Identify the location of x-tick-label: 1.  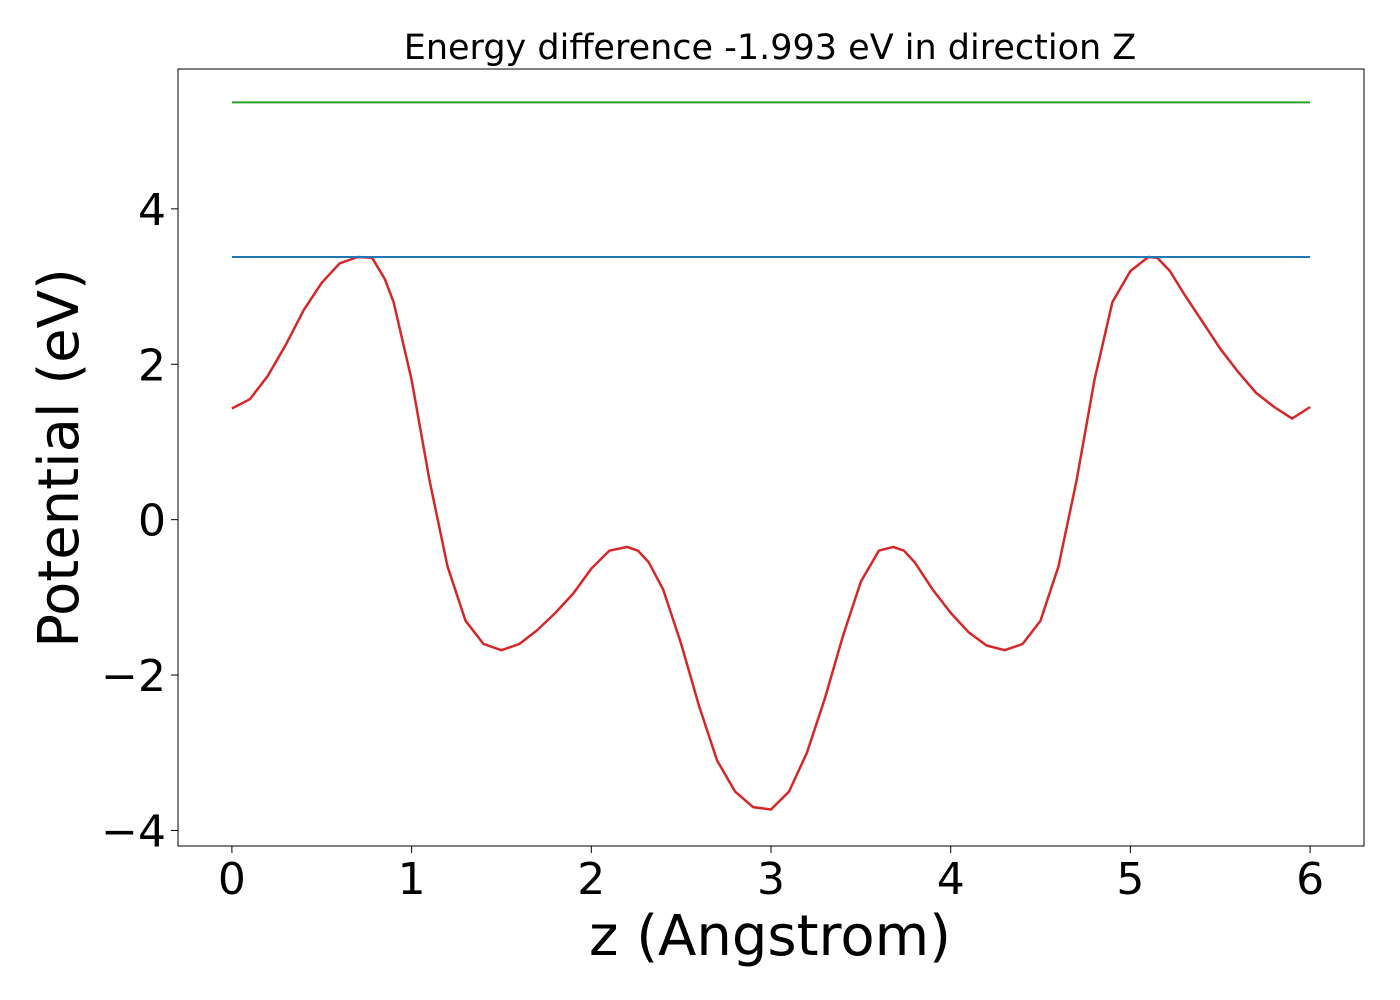
(412, 879).